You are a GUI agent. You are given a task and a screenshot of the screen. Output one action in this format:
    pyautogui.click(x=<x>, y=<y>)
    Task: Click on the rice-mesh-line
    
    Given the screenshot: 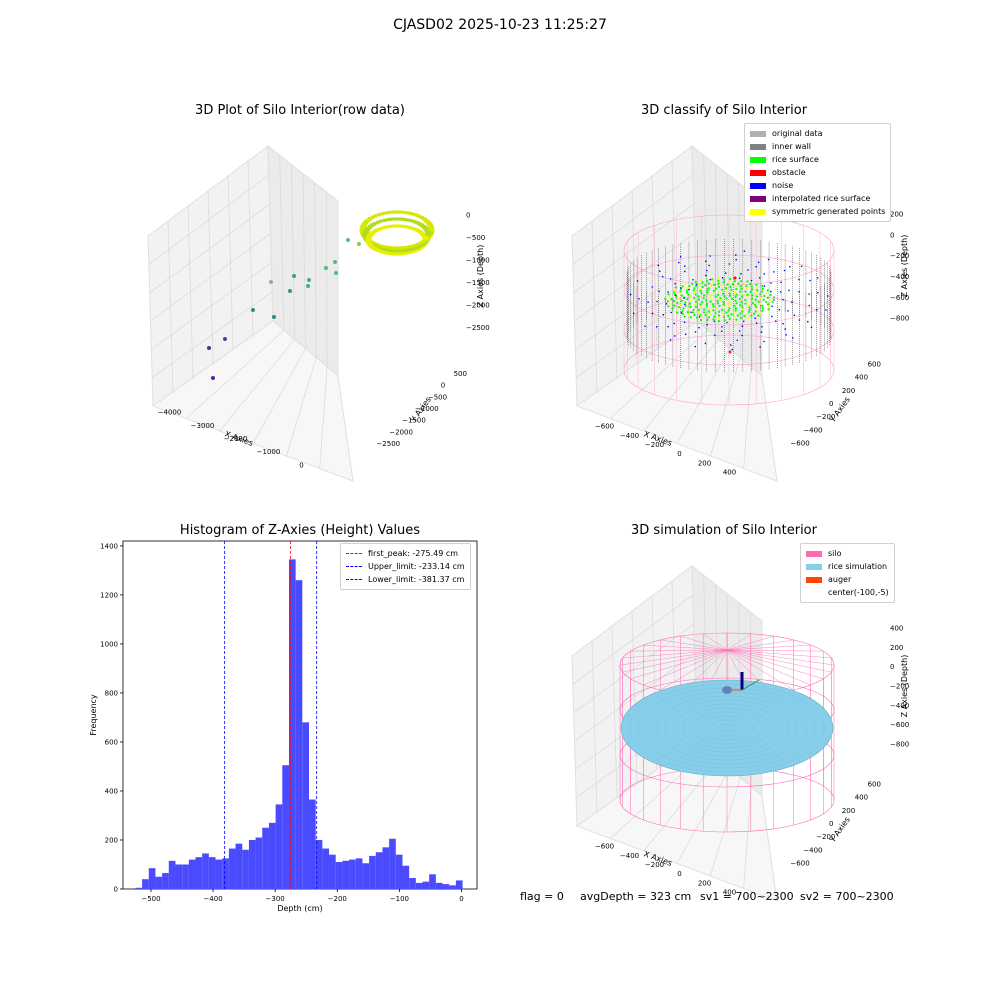 What is the action you would take?
    pyautogui.click(x=727, y=728)
    